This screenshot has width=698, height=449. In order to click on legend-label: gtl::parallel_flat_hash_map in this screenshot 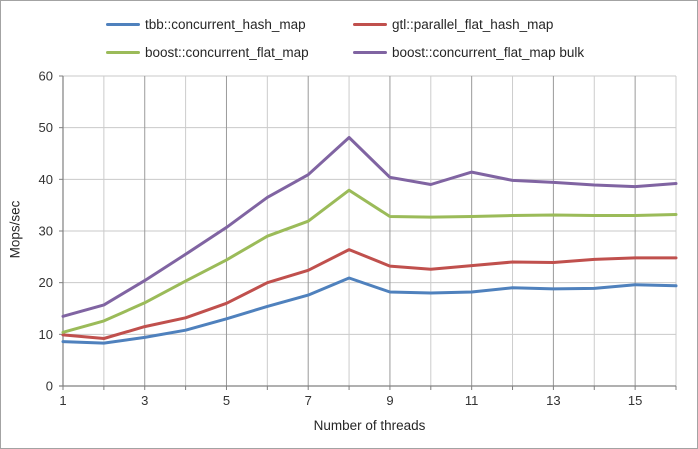, I will do `click(473, 24)`.